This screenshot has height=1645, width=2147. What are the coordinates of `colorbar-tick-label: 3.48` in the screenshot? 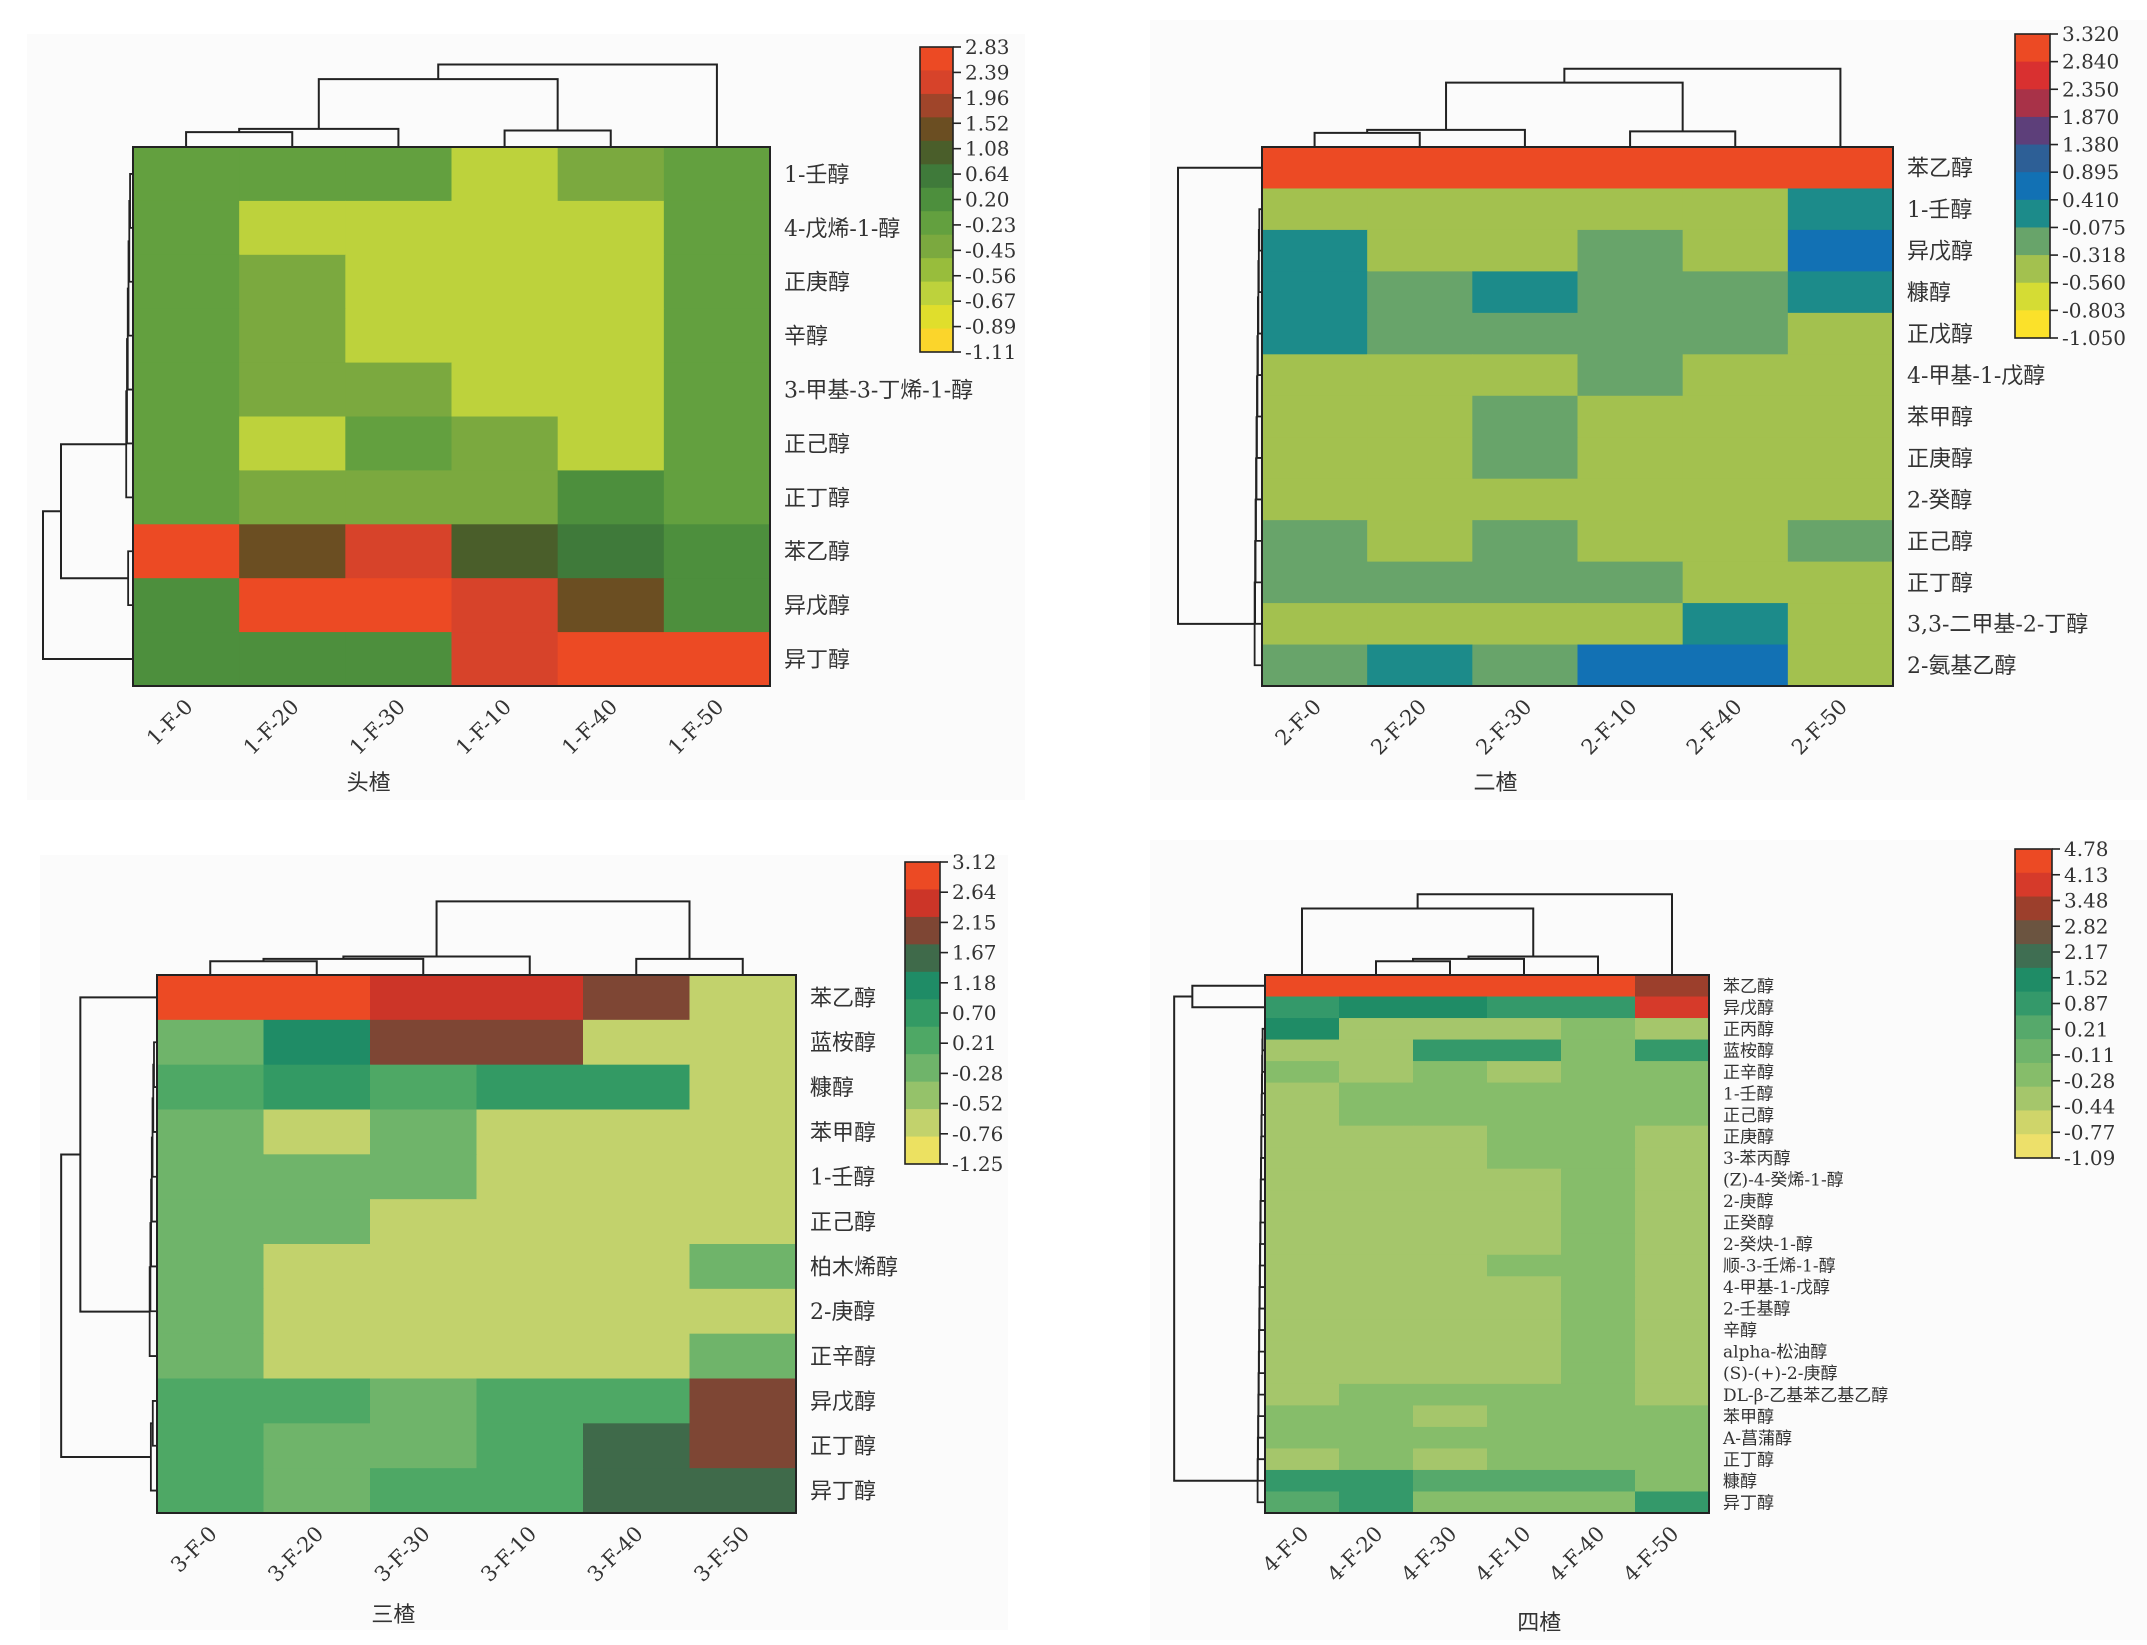 It's located at (2086, 901).